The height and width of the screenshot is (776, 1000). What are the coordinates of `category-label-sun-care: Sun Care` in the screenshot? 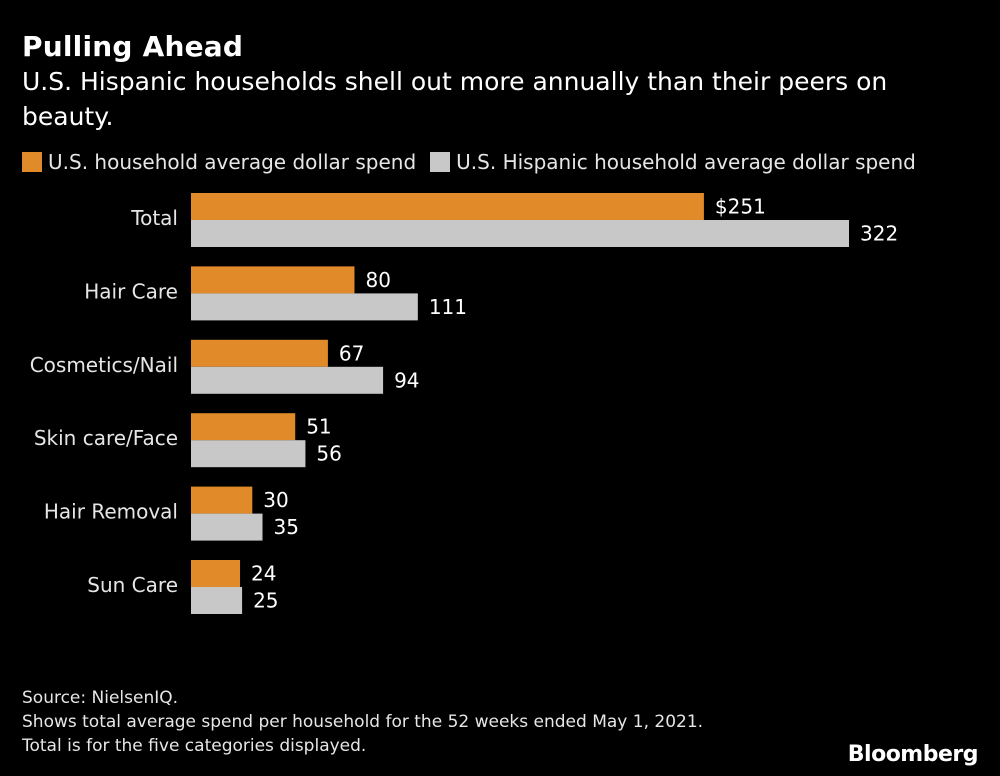 It's located at (132, 585).